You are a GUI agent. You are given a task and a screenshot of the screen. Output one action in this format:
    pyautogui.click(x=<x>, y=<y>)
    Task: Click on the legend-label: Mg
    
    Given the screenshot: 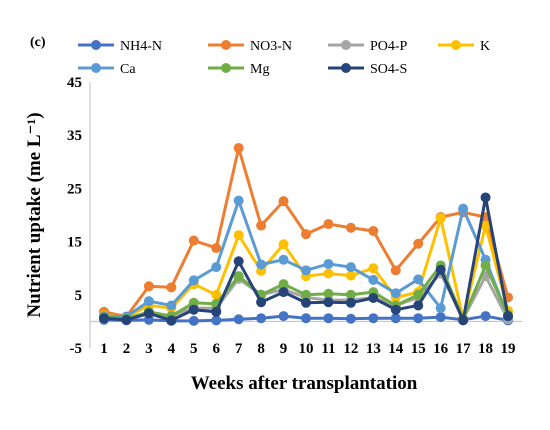 What is the action you would take?
    pyautogui.click(x=259, y=69)
    